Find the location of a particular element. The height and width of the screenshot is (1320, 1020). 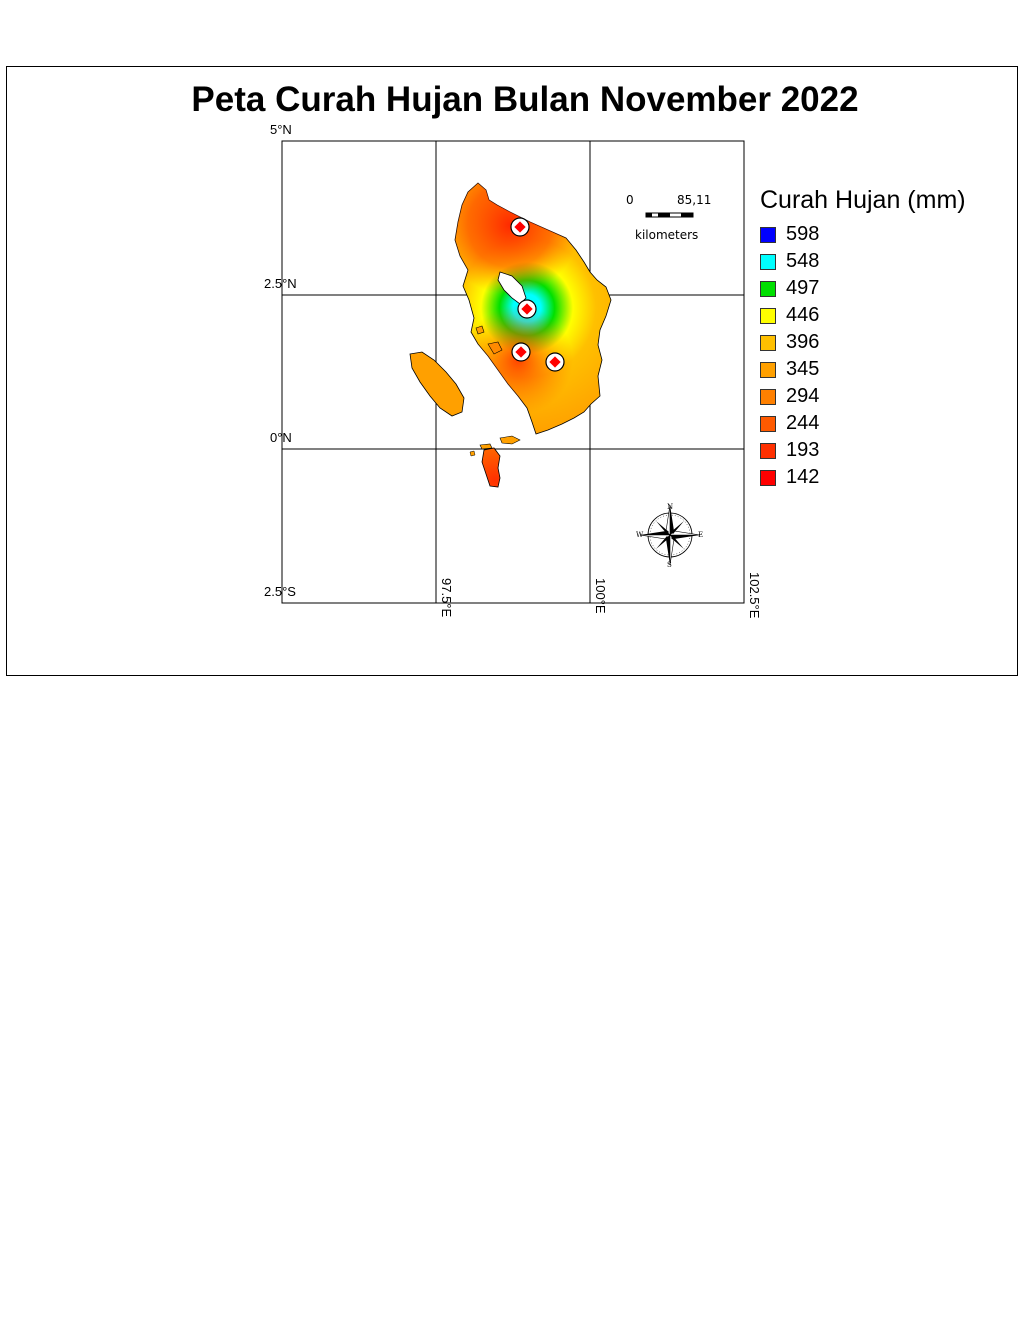

scale-unit-label: kilometers is located at coordinates (666, 235).